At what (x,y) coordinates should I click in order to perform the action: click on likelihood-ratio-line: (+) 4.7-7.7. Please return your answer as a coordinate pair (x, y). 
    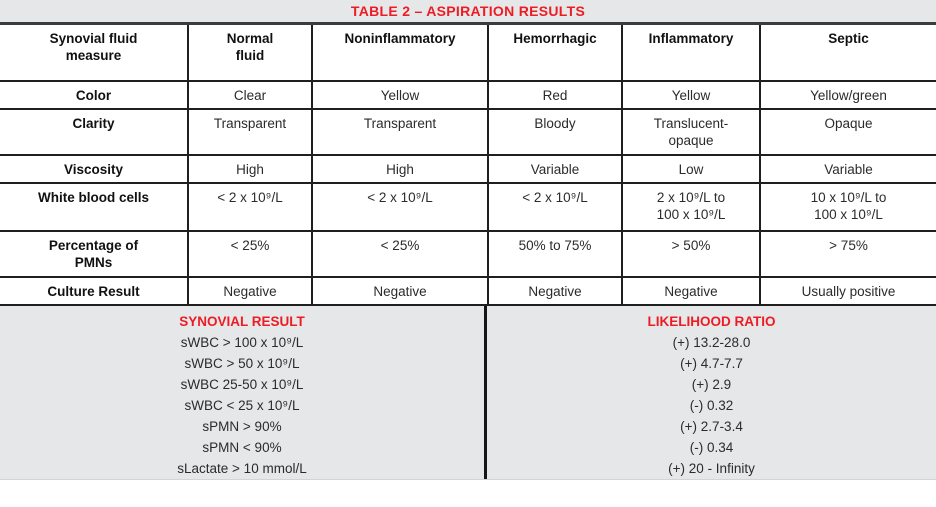
    Looking at the image, I should click on (711, 363).